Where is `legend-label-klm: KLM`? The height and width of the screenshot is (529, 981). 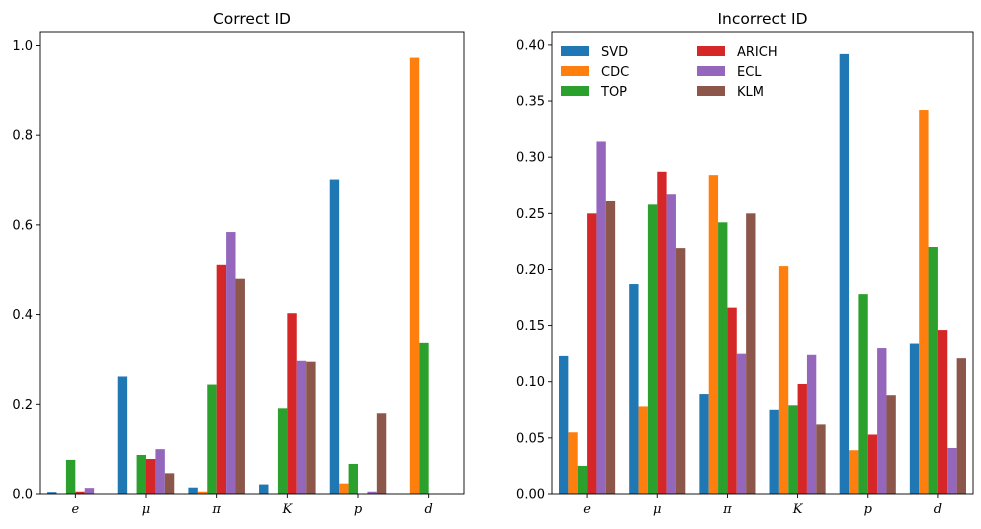 legend-label-klm: KLM is located at coordinates (750, 92).